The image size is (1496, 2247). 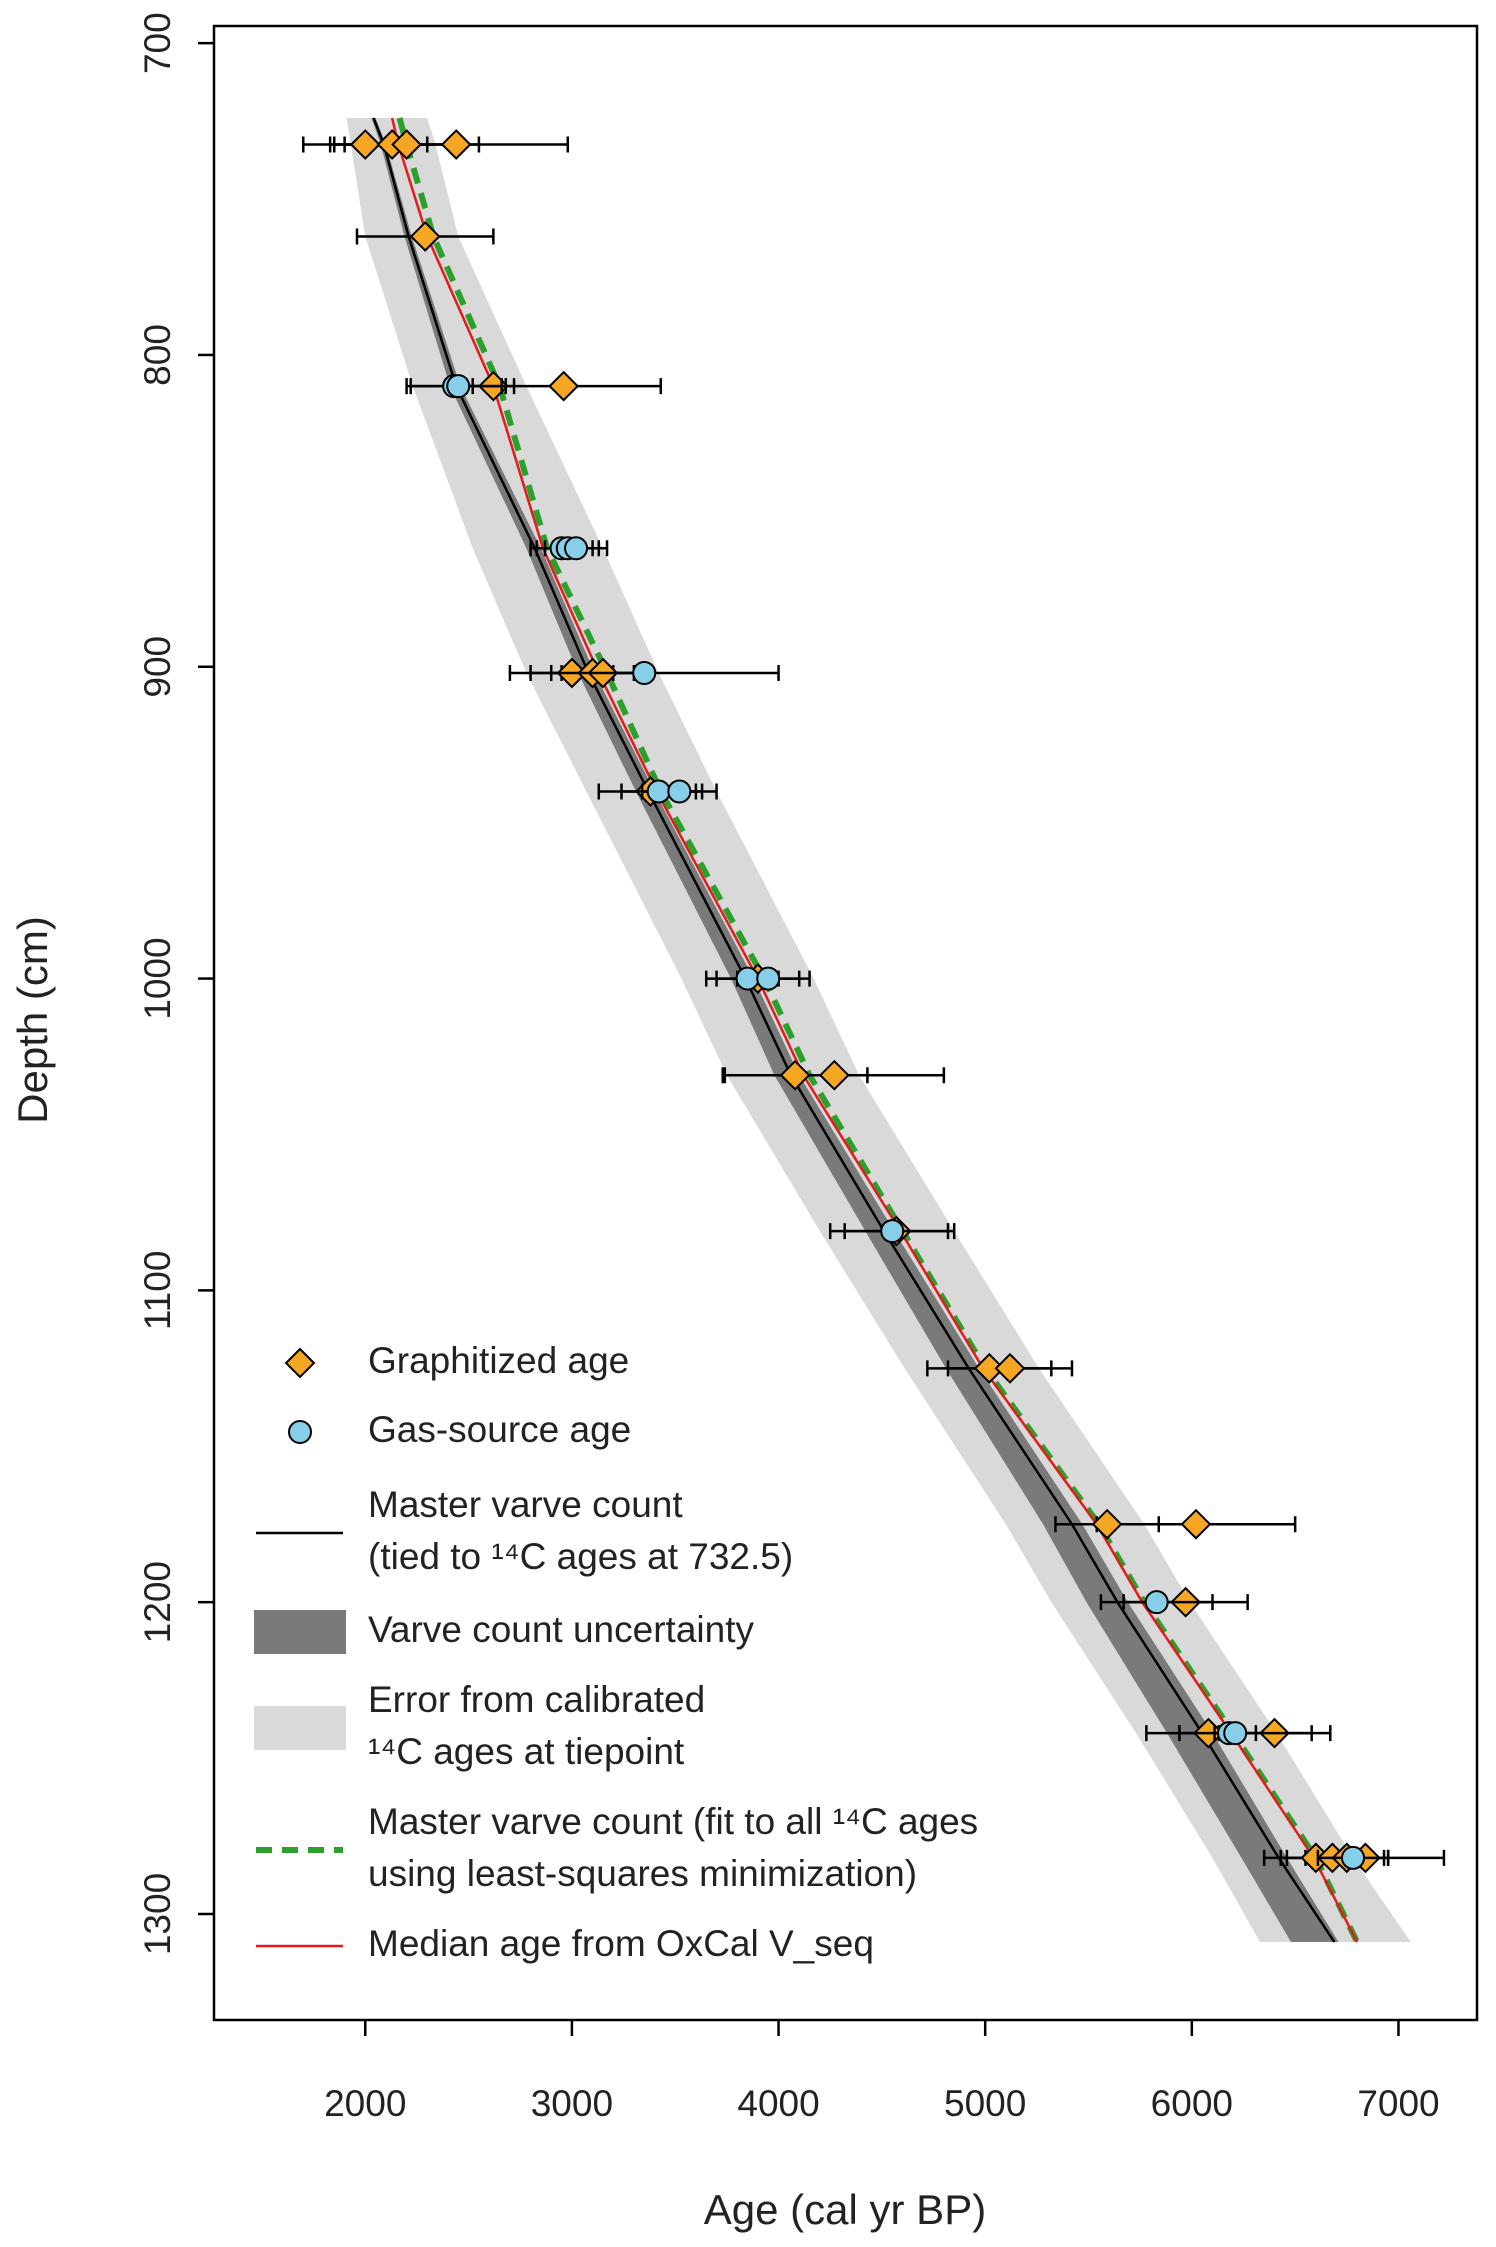 What do you see at coordinates (157, 1602) in the screenshot?
I see `y-tick-label: 1200` at bounding box center [157, 1602].